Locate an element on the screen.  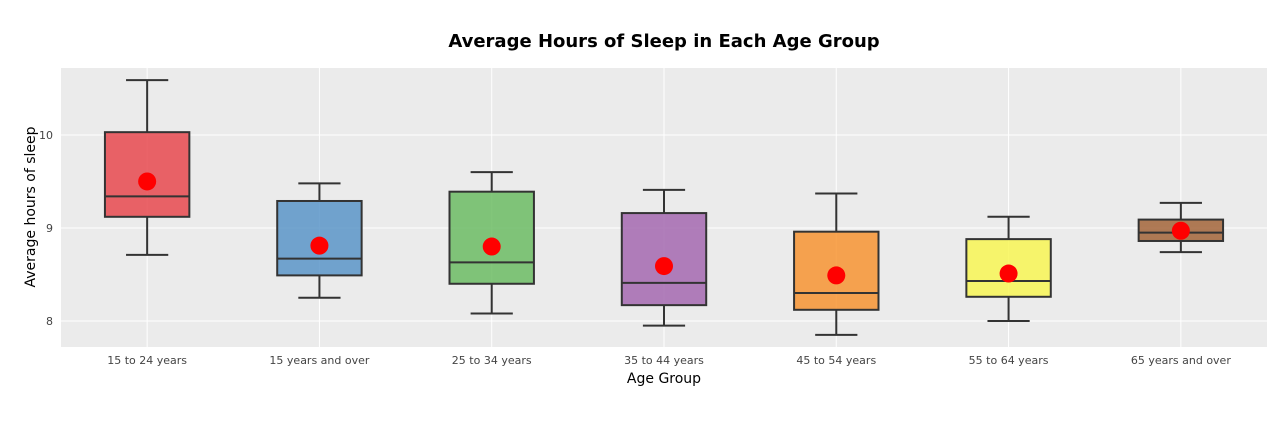
y-axis-title: Average hours of sleep is located at coordinates (31, 206).